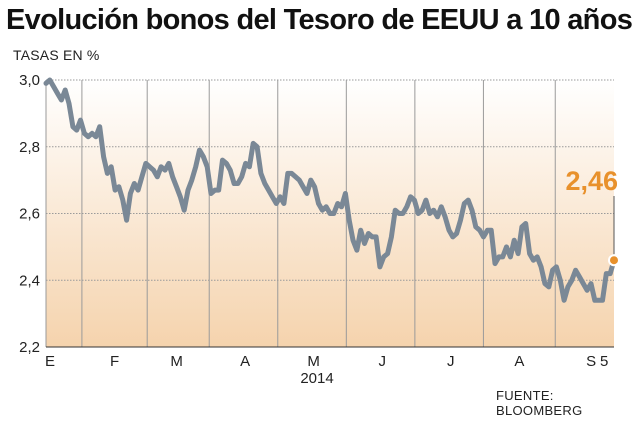  What do you see at coordinates (614, 260) in the screenshot?
I see `last-value-marker` at bounding box center [614, 260].